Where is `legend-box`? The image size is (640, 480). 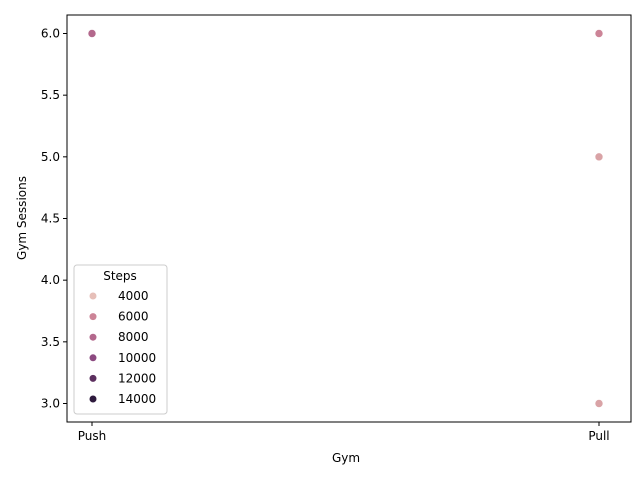
legend-box is located at coordinates (120, 339).